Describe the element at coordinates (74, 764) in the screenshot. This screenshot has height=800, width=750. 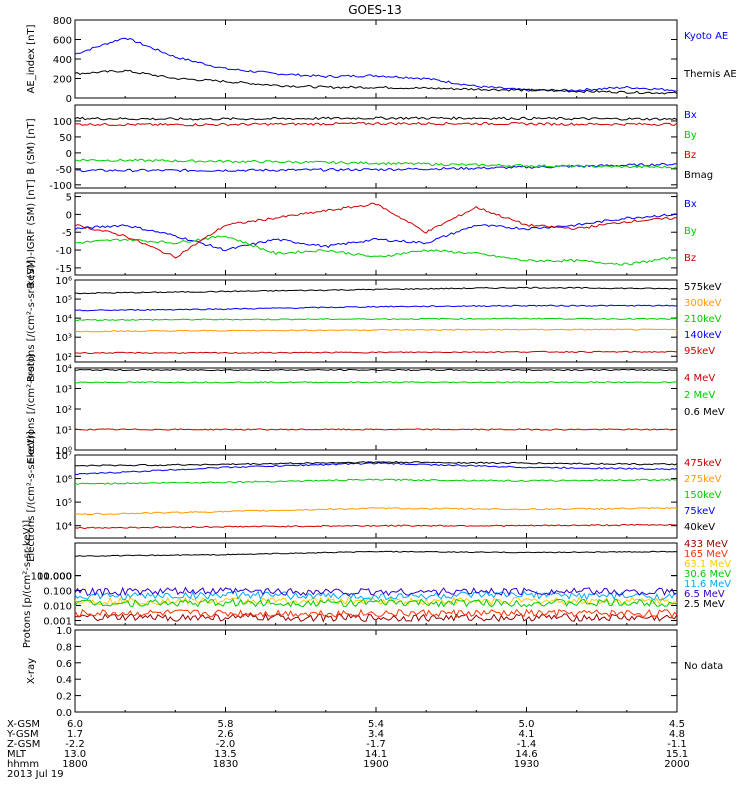
I see `footer-value: 1800` at that location.